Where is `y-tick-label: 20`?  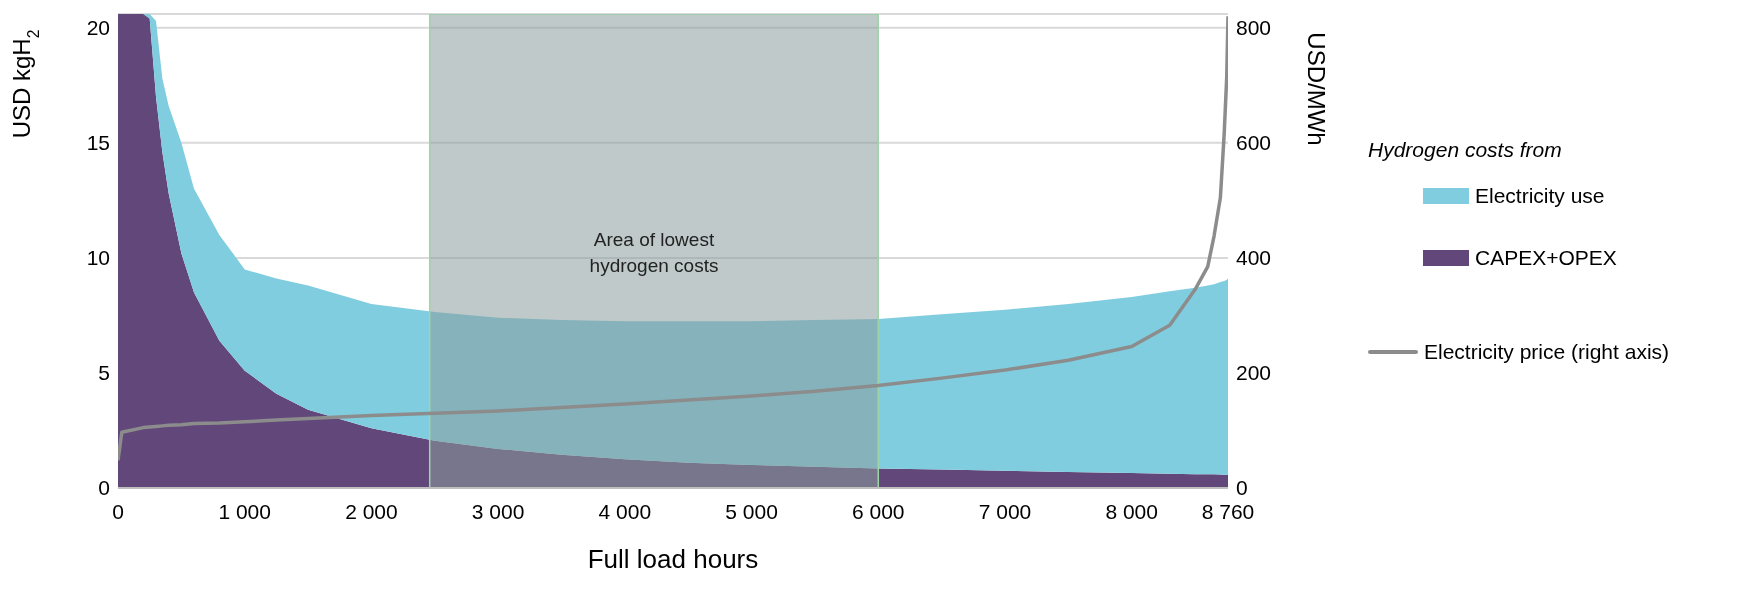 y-tick-label: 20 is located at coordinates (98, 28).